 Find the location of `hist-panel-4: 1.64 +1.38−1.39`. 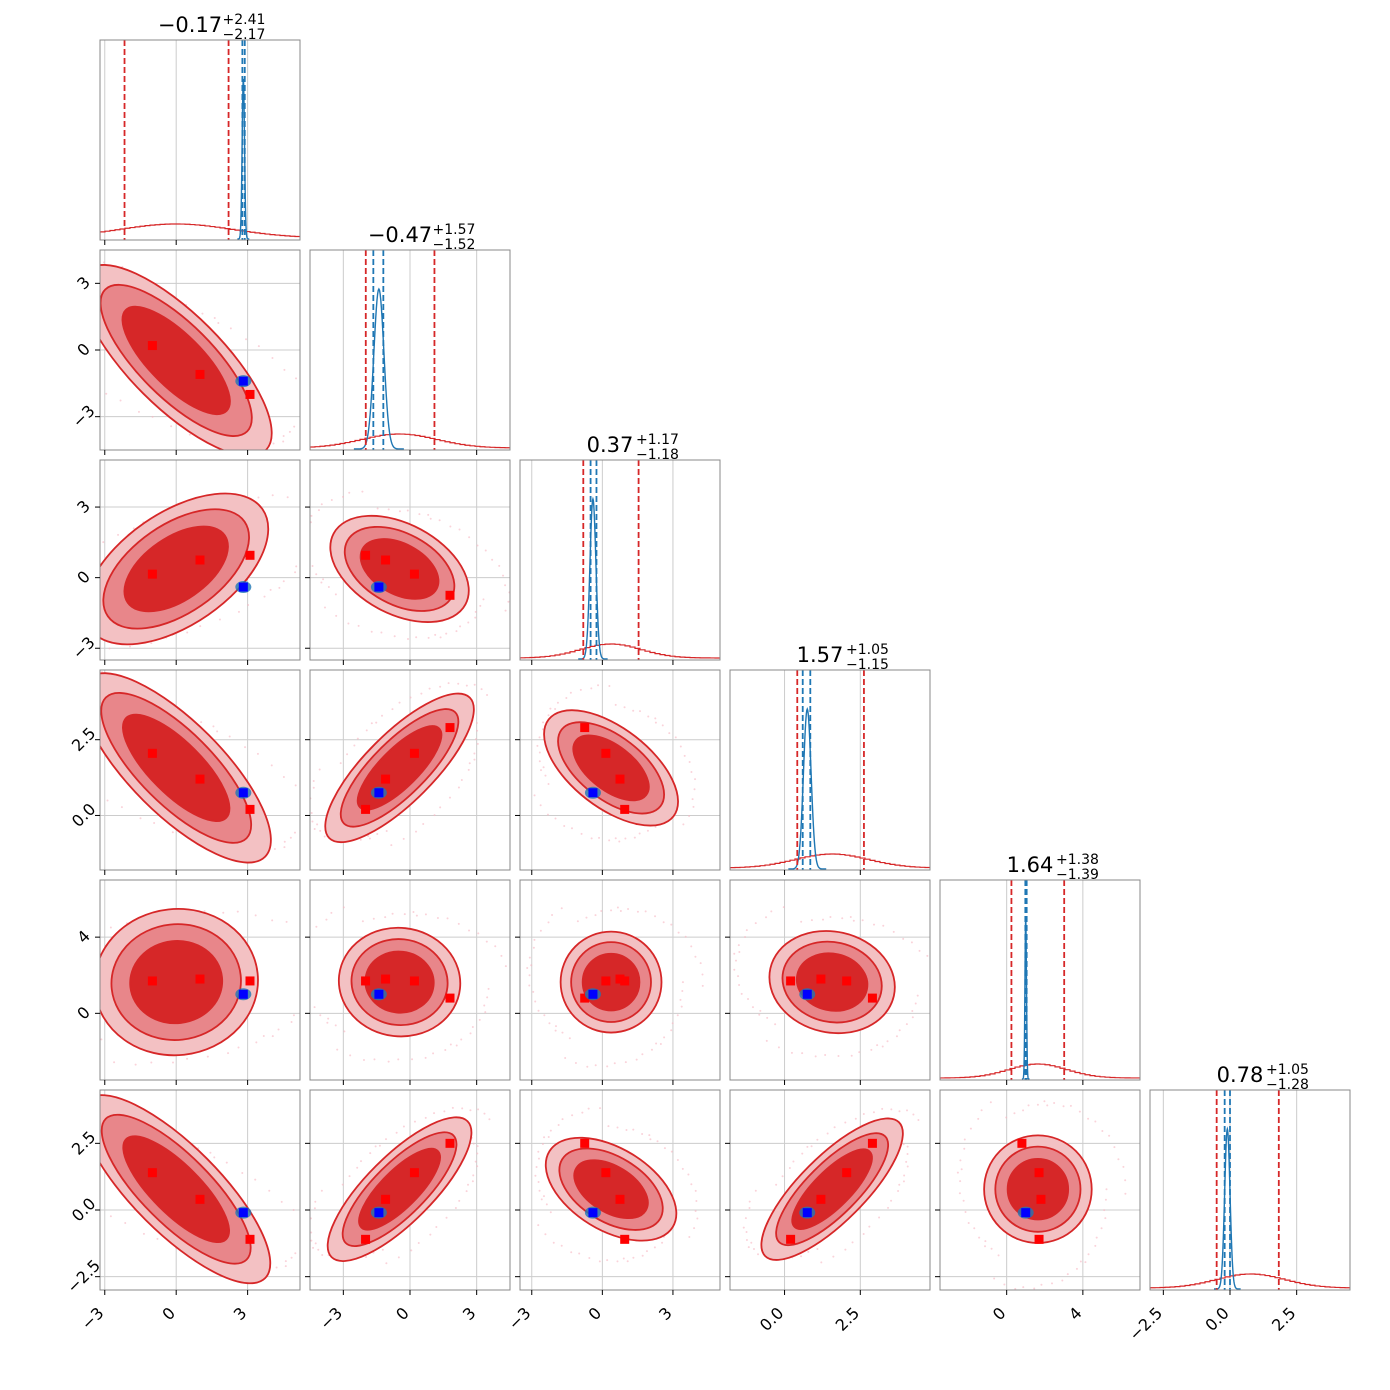

hist-panel-4: 1.64 +1.38−1.39 is located at coordinates (1040, 968).